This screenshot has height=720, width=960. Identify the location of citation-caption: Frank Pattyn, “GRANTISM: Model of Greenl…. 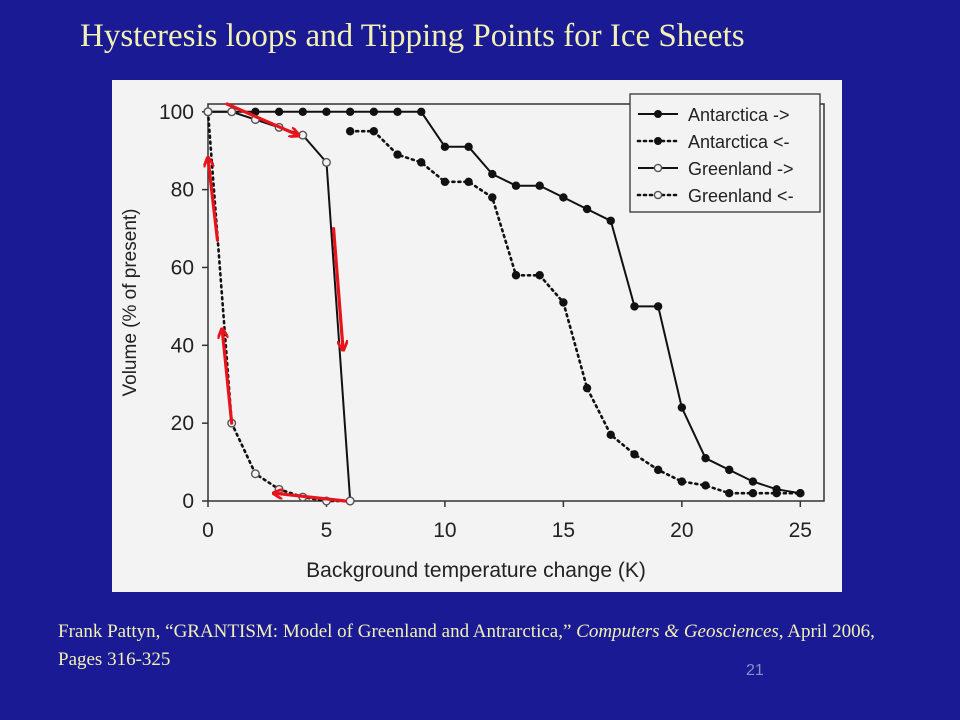
(488, 646).